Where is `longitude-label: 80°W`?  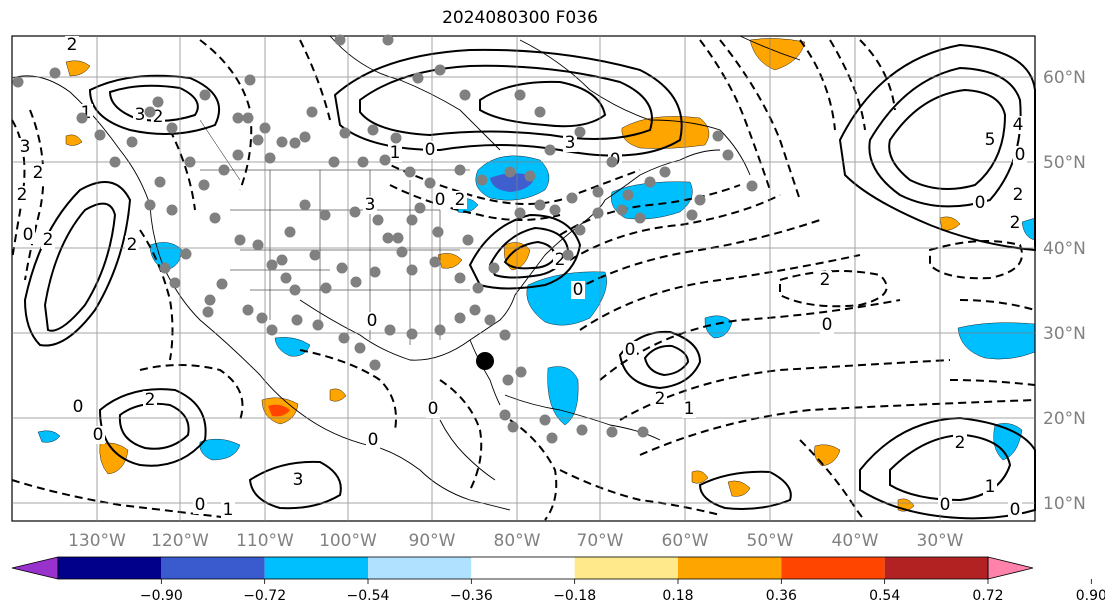
longitude-label: 80°W is located at coordinates (517, 541).